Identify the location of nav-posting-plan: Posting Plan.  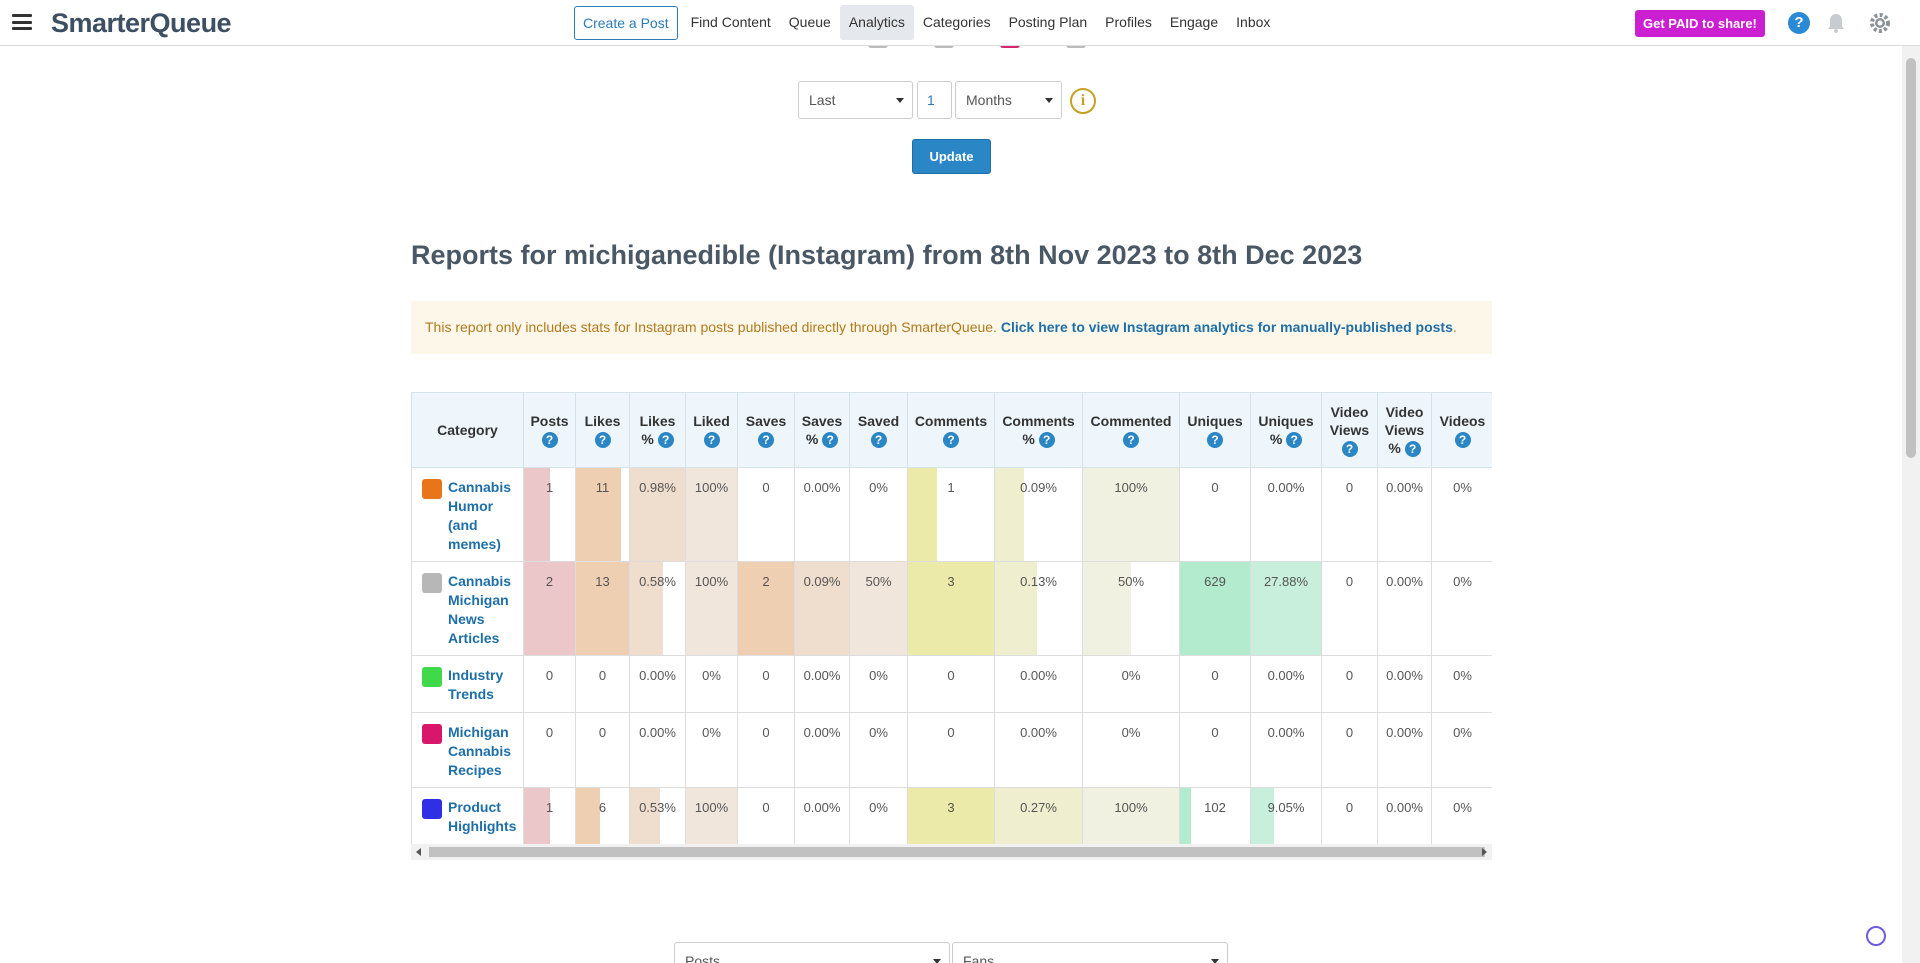
(1048, 22).